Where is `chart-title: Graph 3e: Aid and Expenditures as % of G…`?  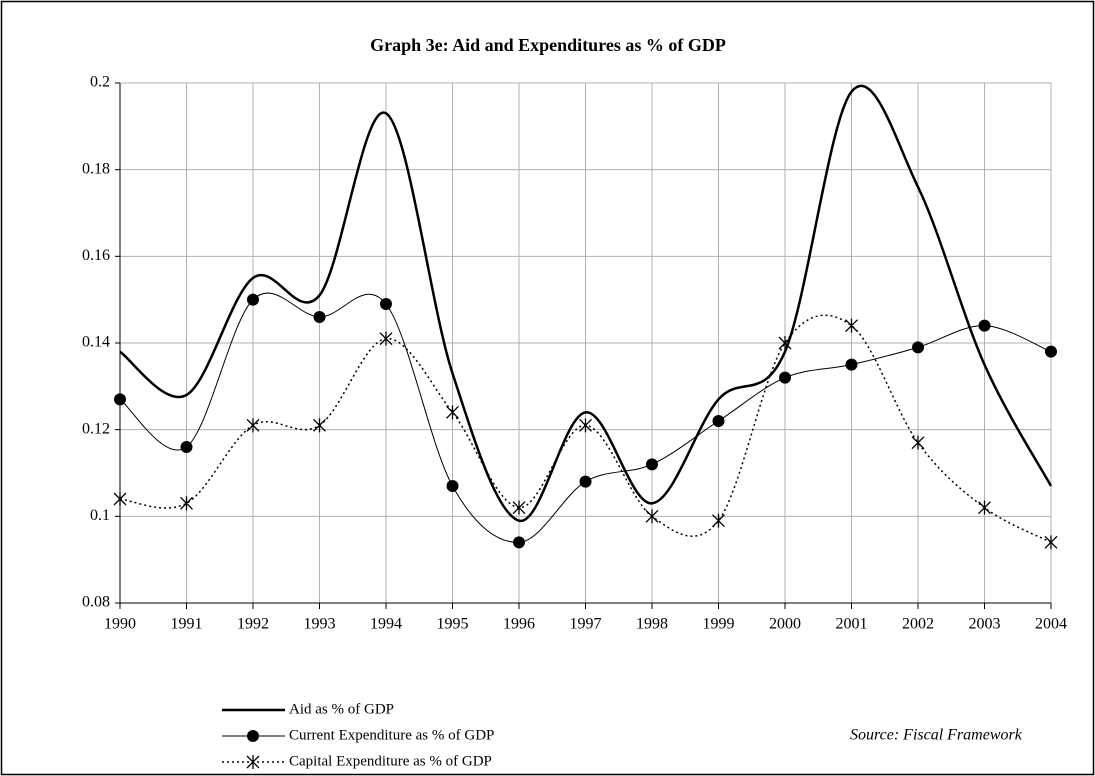
chart-title: Graph 3e: Aid and Expenditures as % of G… is located at coordinates (548, 45).